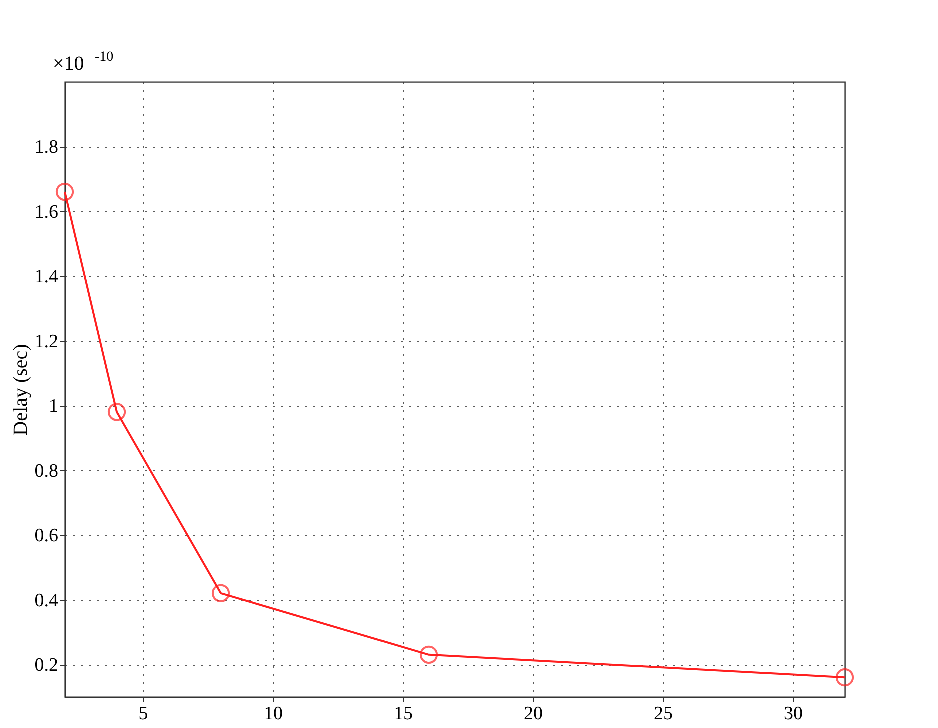 This screenshot has width=938, height=728. Describe the element at coordinates (793, 714) in the screenshot. I see `x-tick-label: 30` at that location.